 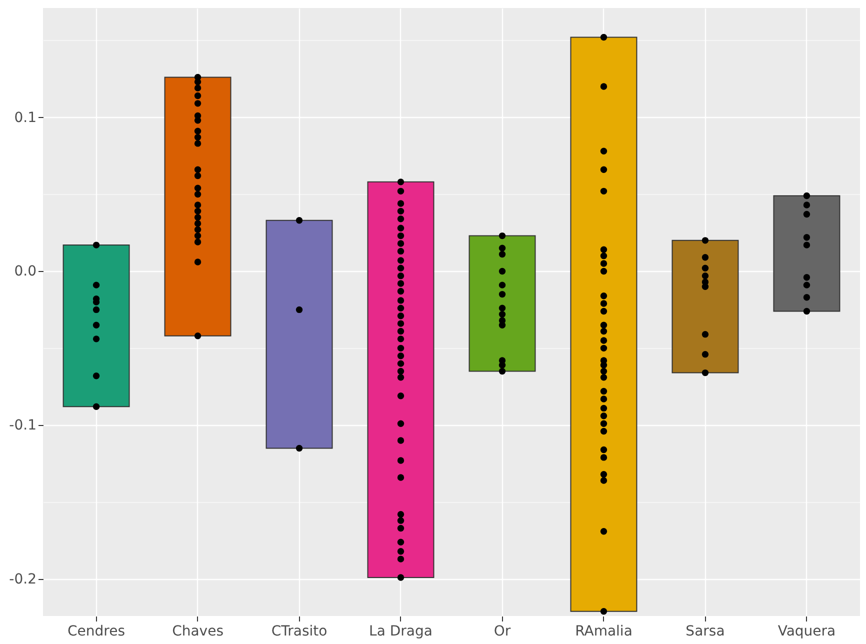 What do you see at coordinates (25, 118) in the screenshot?
I see `y-tick-label: 0.1` at bounding box center [25, 118].